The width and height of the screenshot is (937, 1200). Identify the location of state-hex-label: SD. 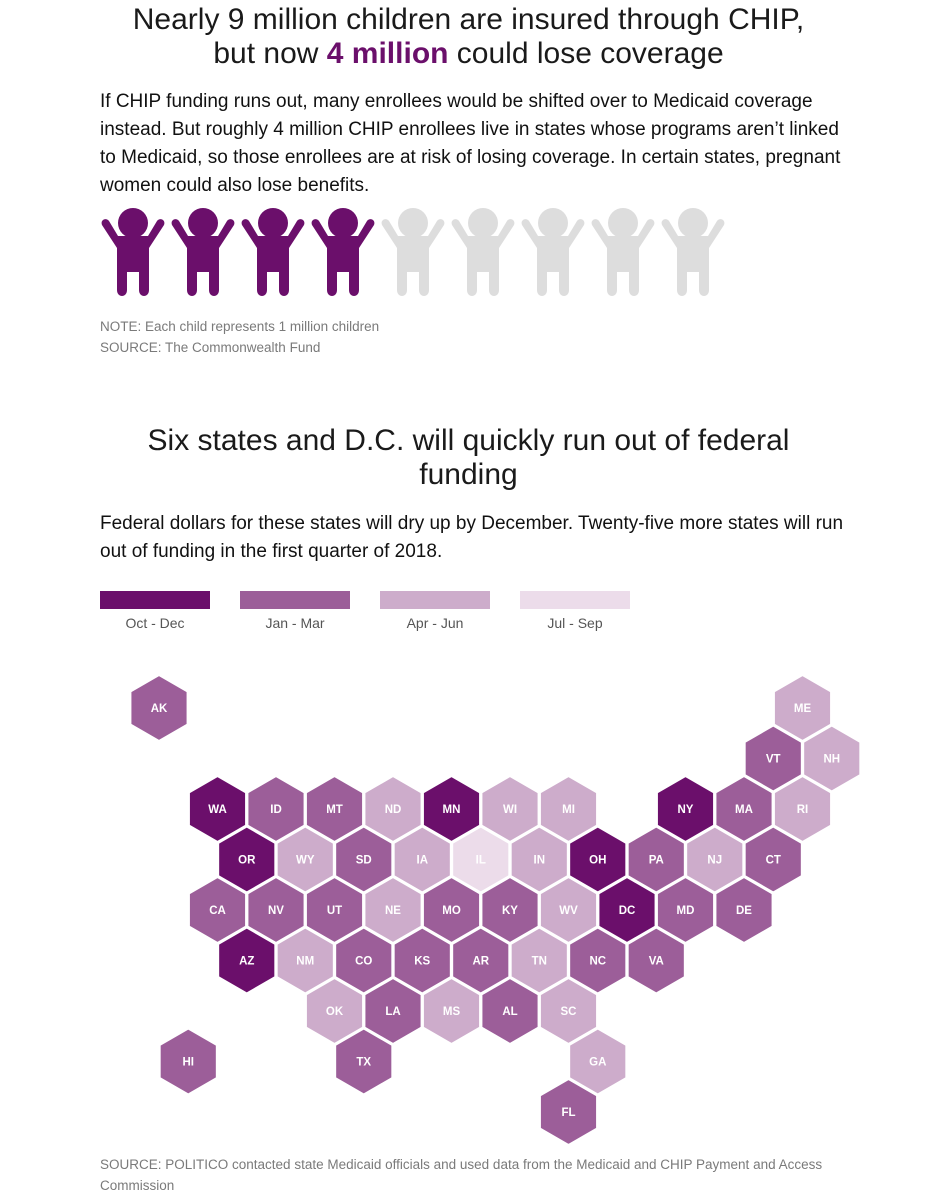
(364, 861).